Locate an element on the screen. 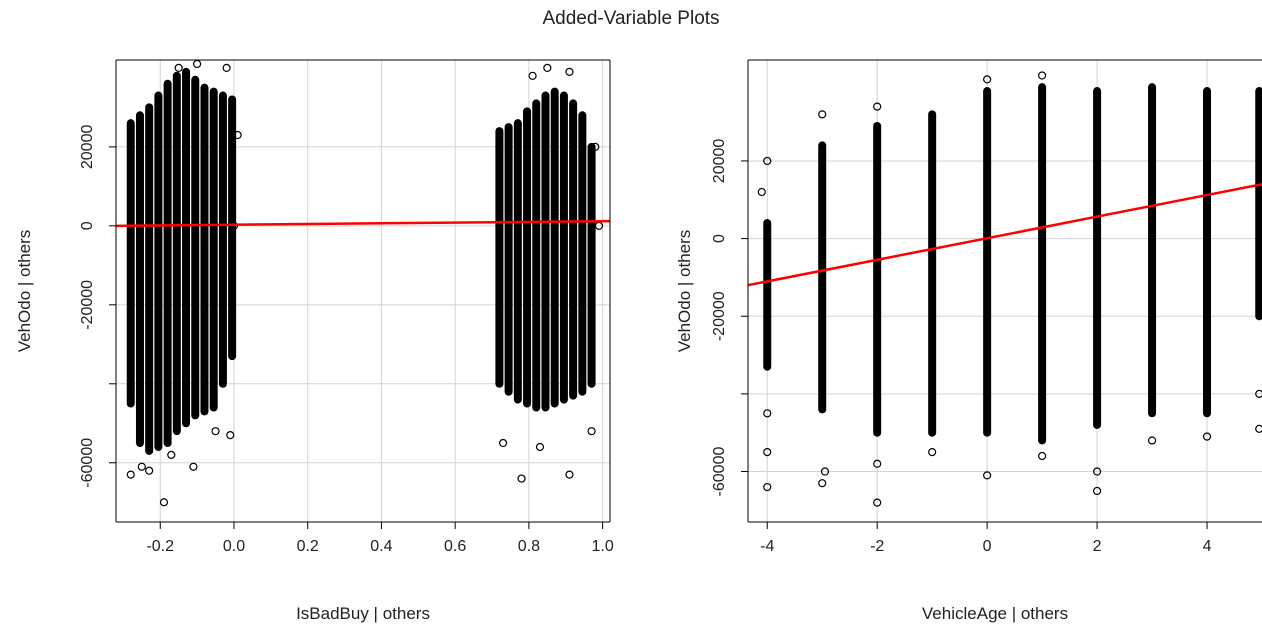 The height and width of the screenshot is (627, 1262). x-axis-title: VehicleAge | others is located at coordinates (995, 613).